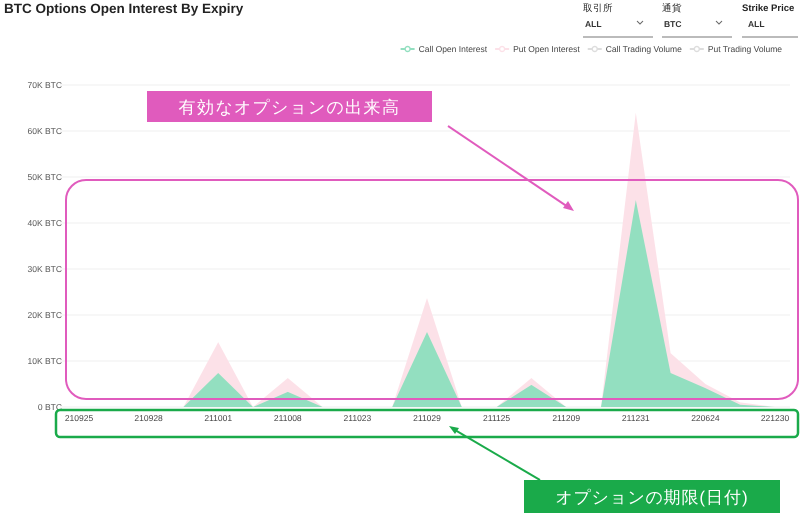 This screenshot has width=800, height=526. Describe the element at coordinates (652, 496) in the screenshot. I see `picture-label-expiry: オプションの期限(日付)` at that location.